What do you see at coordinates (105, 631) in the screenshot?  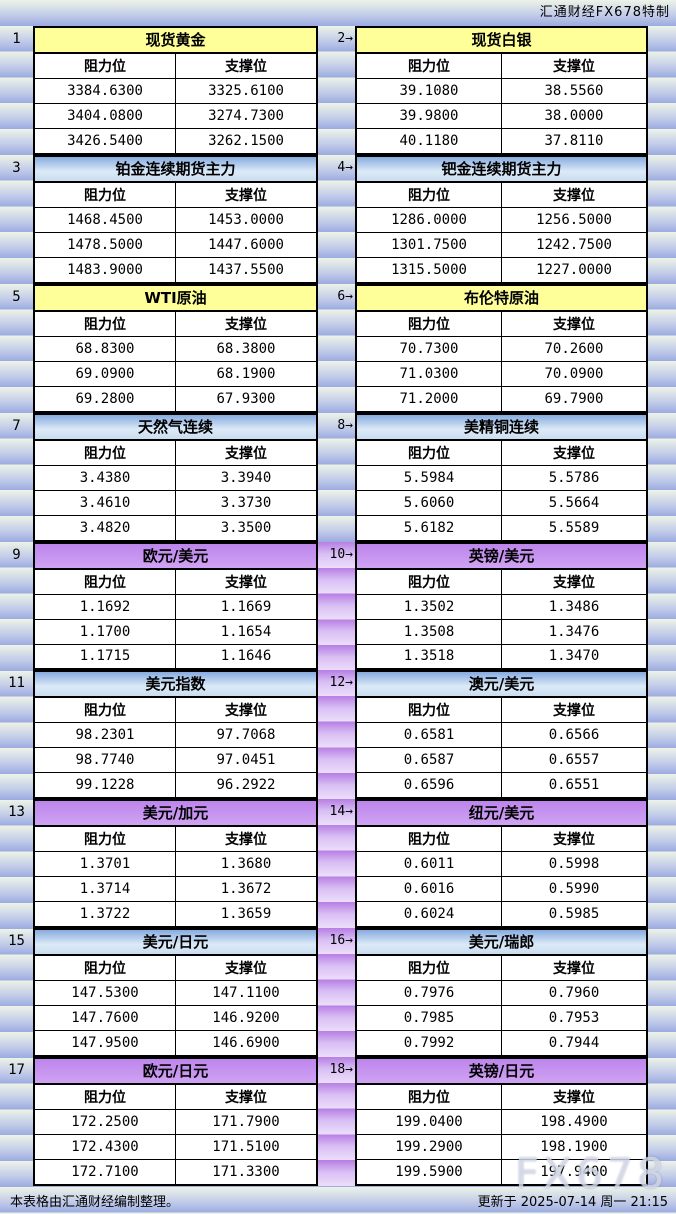 I see `resistance-value: 1.1700` at bounding box center [105, 631].